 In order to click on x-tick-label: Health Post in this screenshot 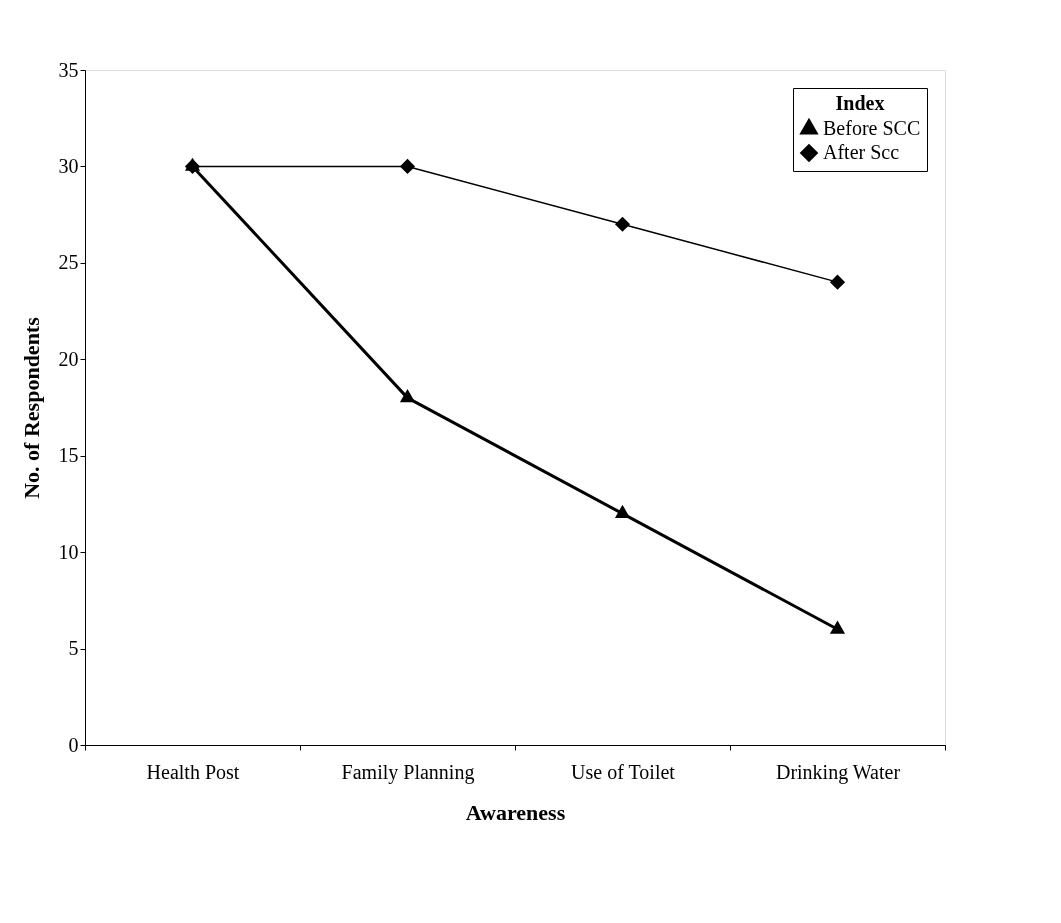, I will do `click(193, 771)`.